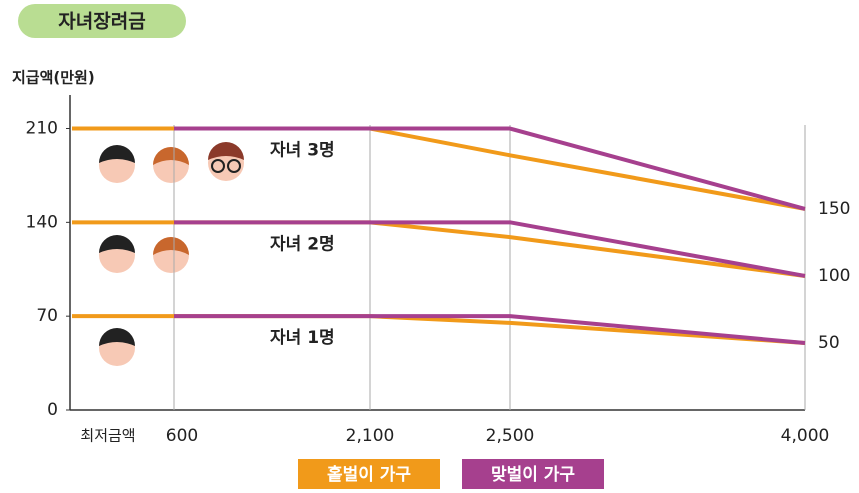 This screenshot has width=859, height=493. Describe the element at coordinates (107, 436) in the screenshot. I see `x-tick-label: 최저금액` at that location.